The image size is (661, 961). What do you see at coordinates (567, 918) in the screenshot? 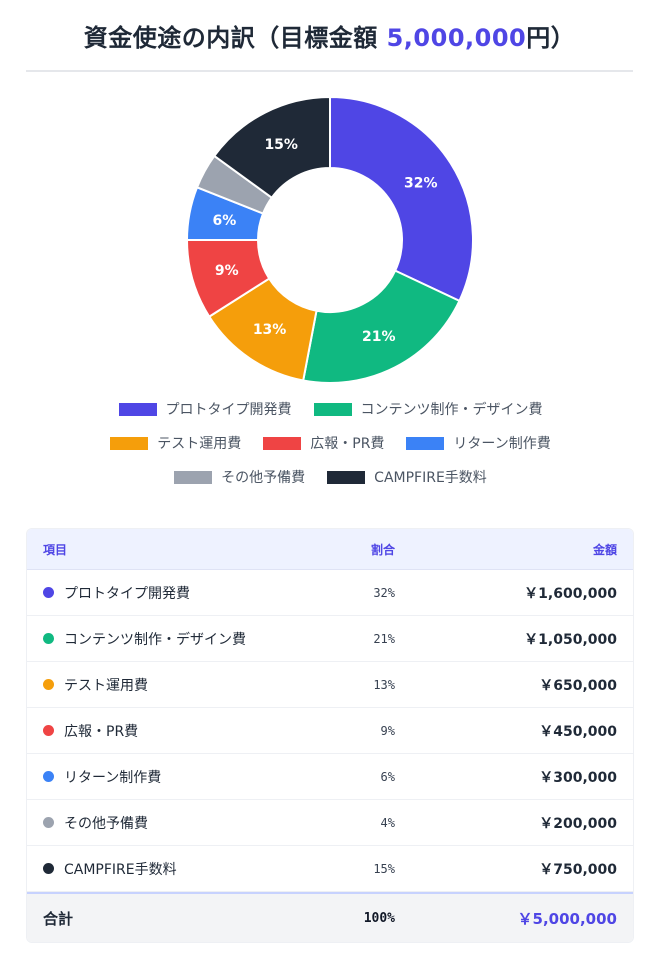
I see `total-amount: ￥5,000,000` at bounding box center [567, 918].